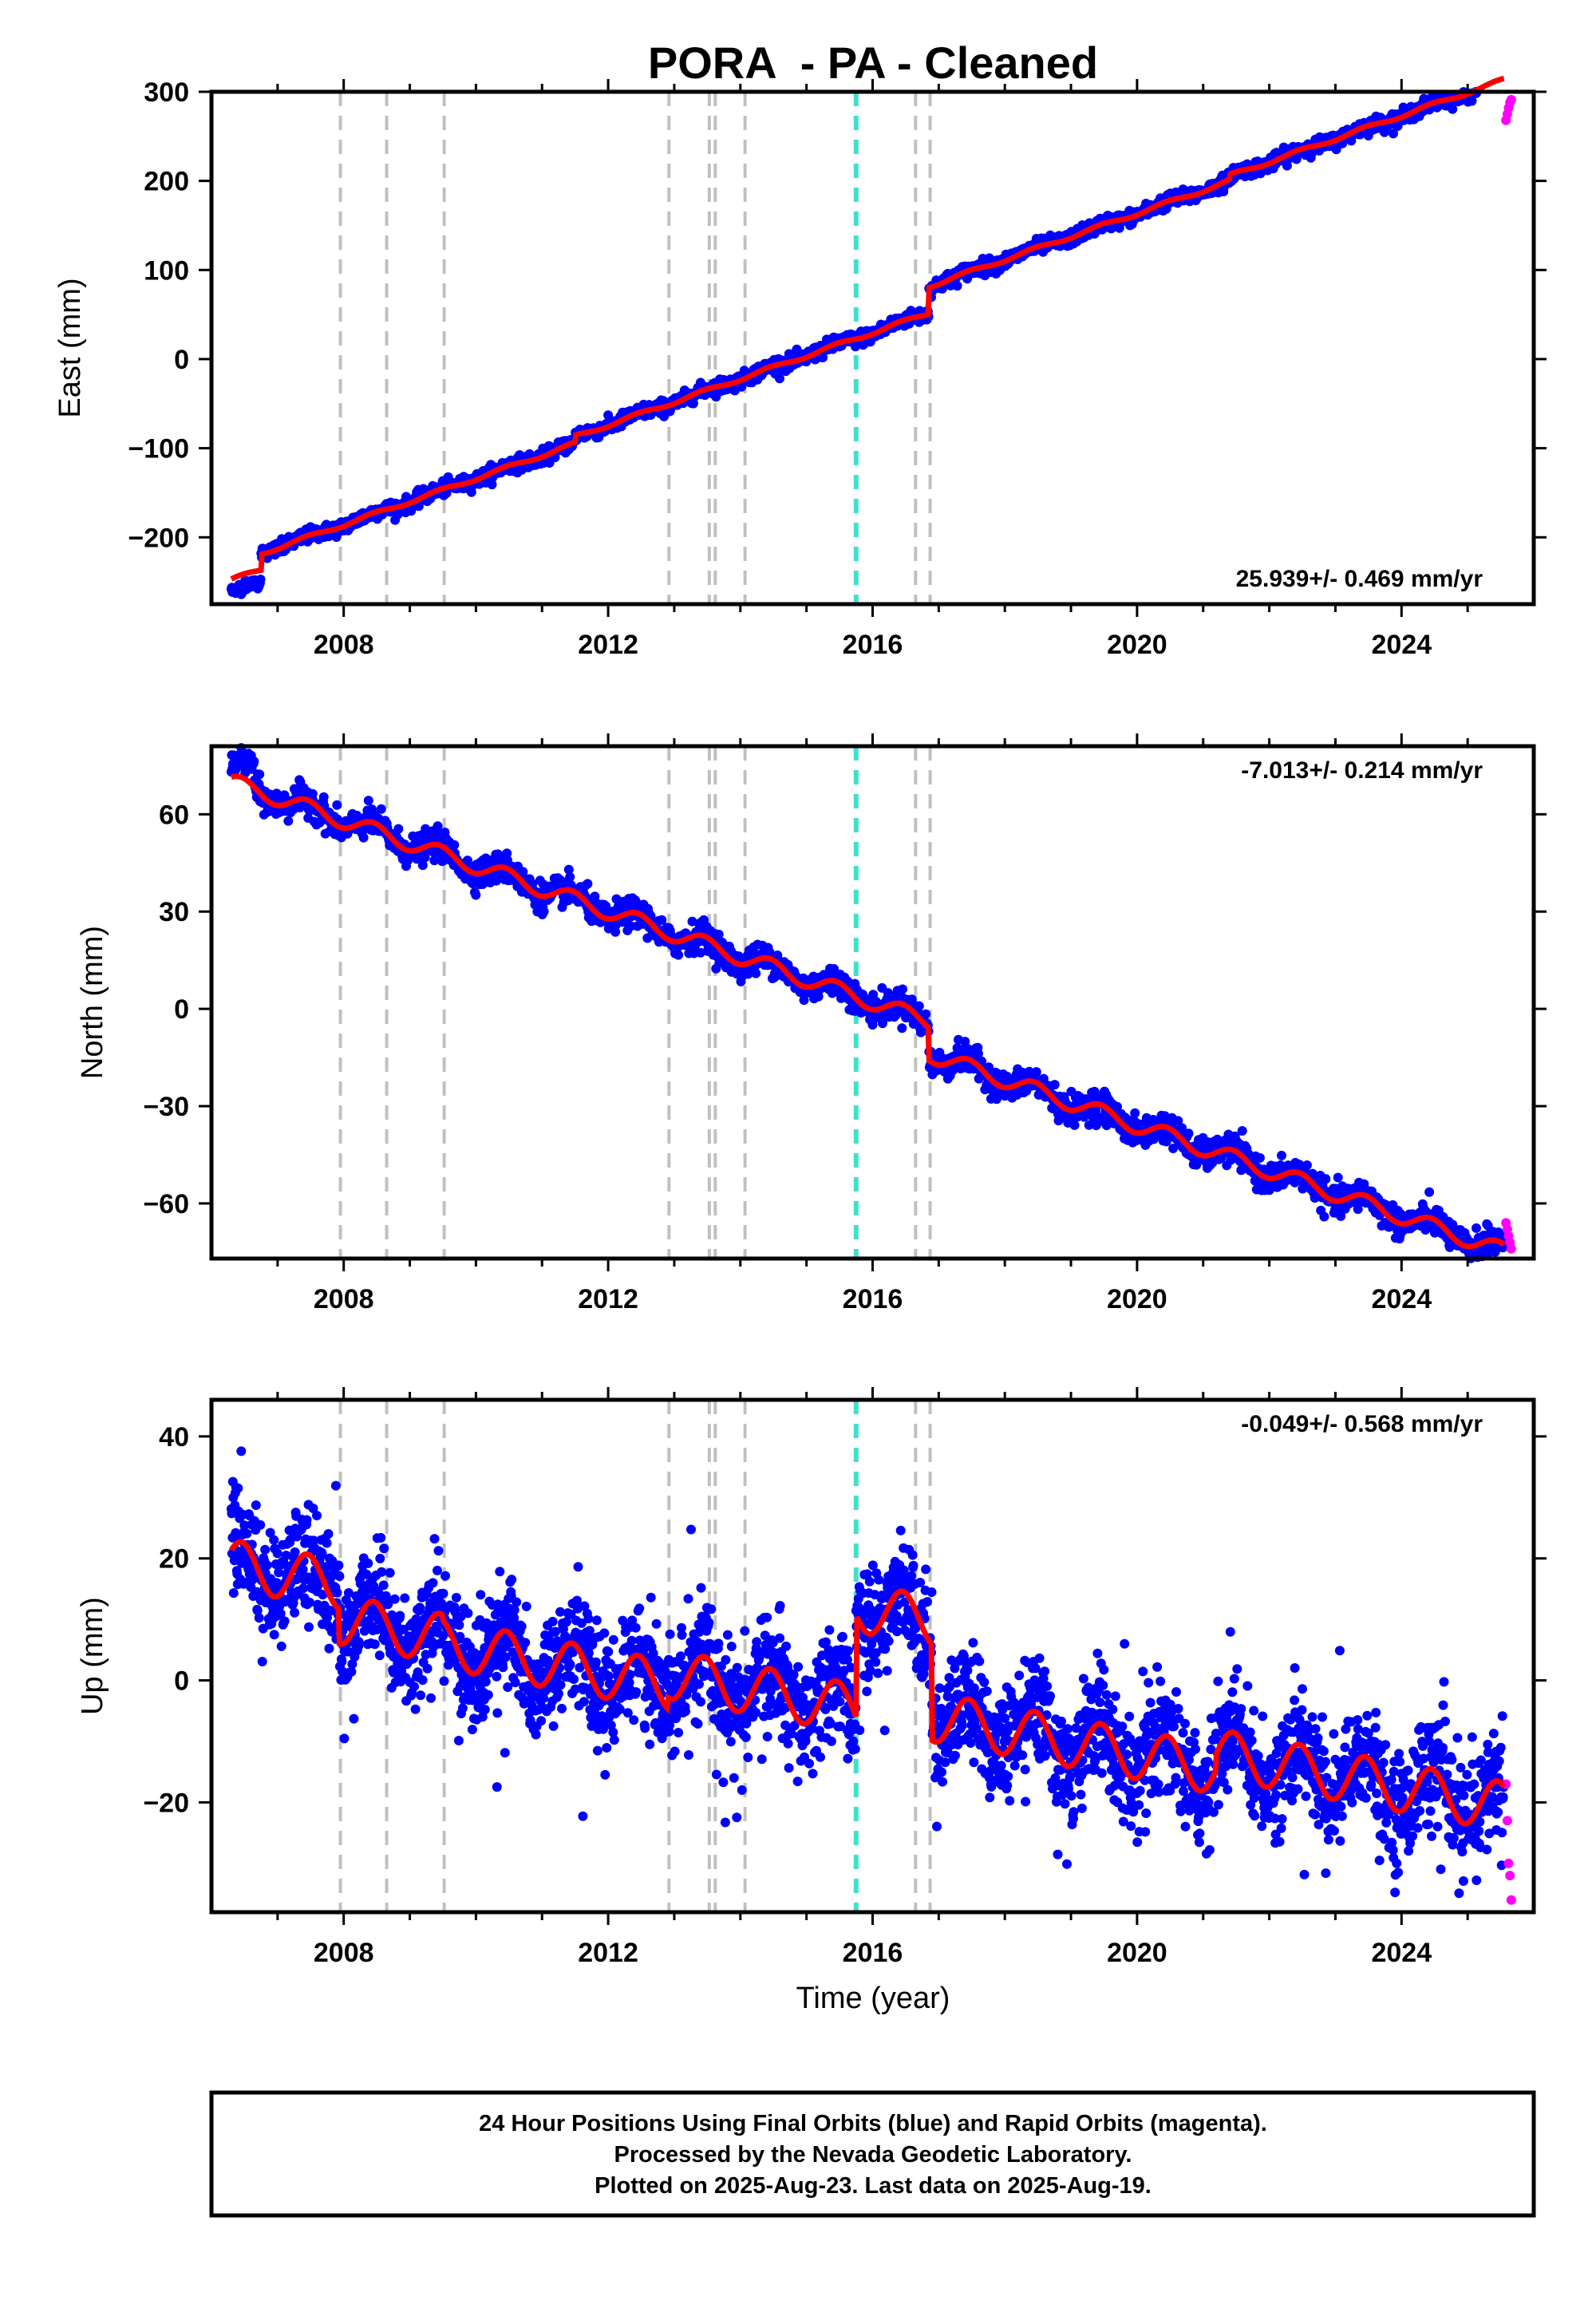  I want to click on east-x-tick-label: 2012, so click(608, 645).